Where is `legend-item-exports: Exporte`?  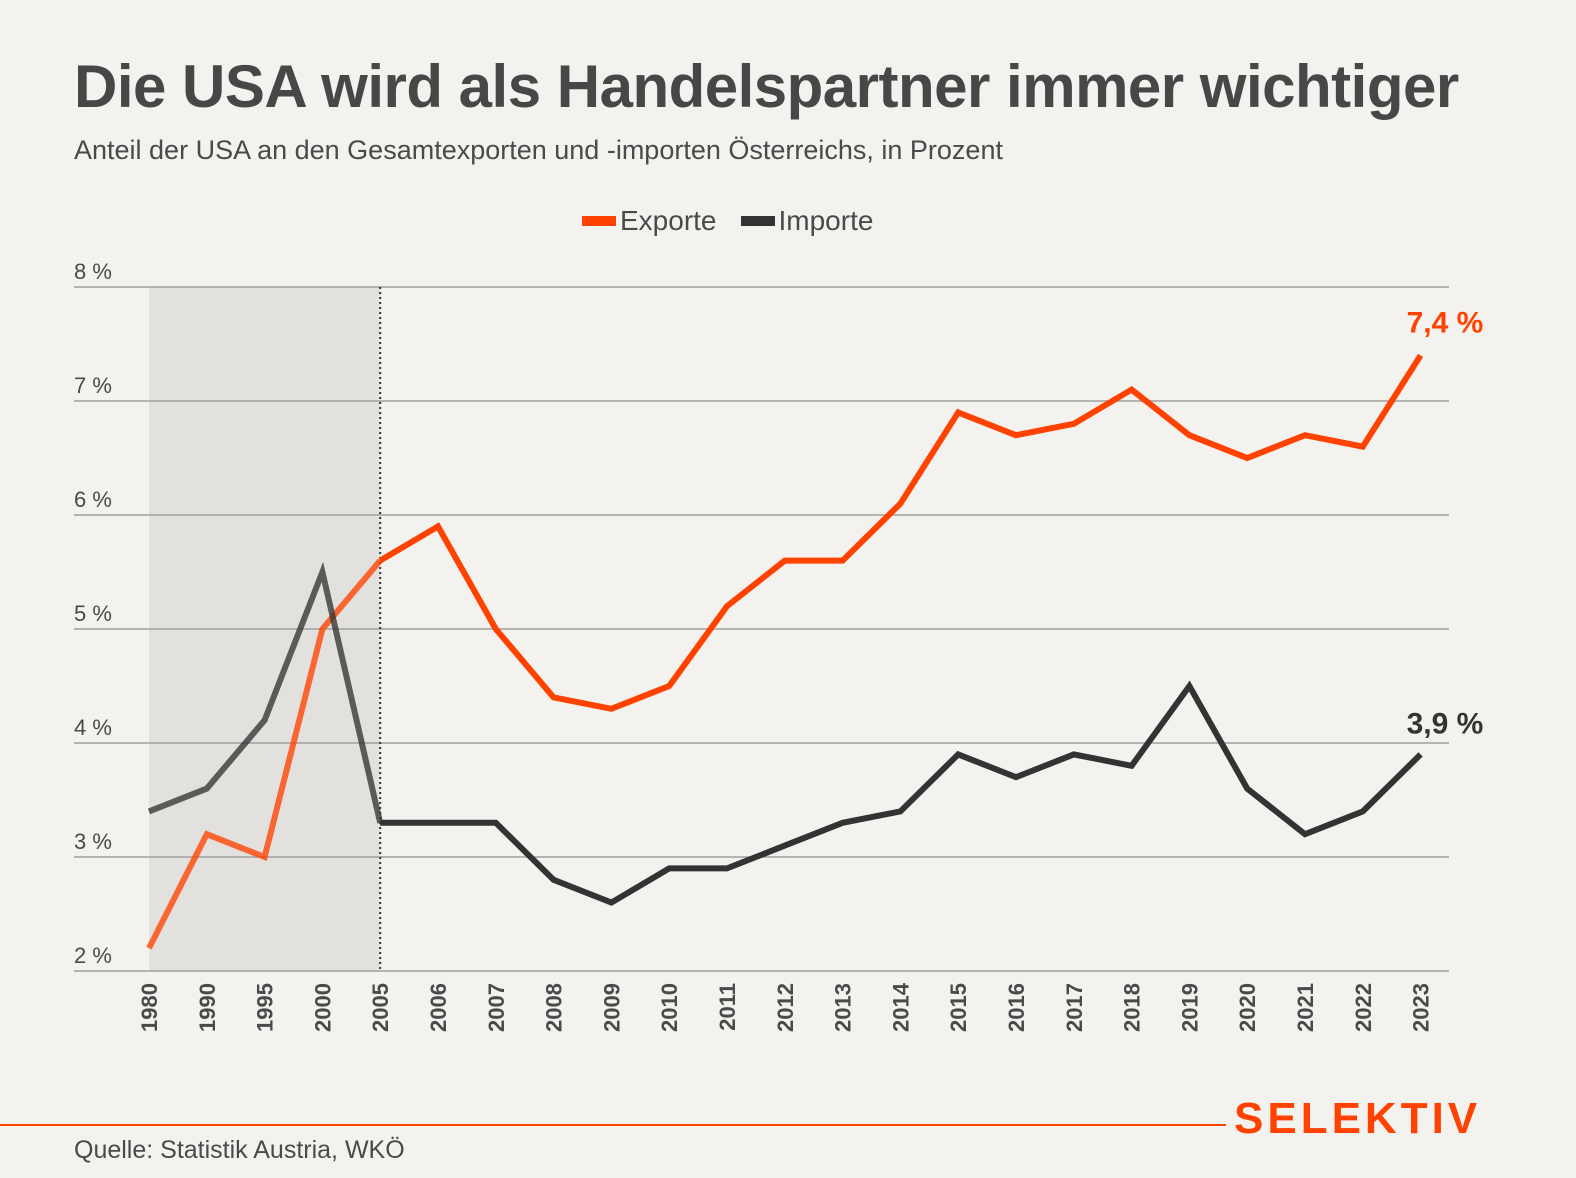 legend-item-exports: Exporte is located at coordinates (649, 221).